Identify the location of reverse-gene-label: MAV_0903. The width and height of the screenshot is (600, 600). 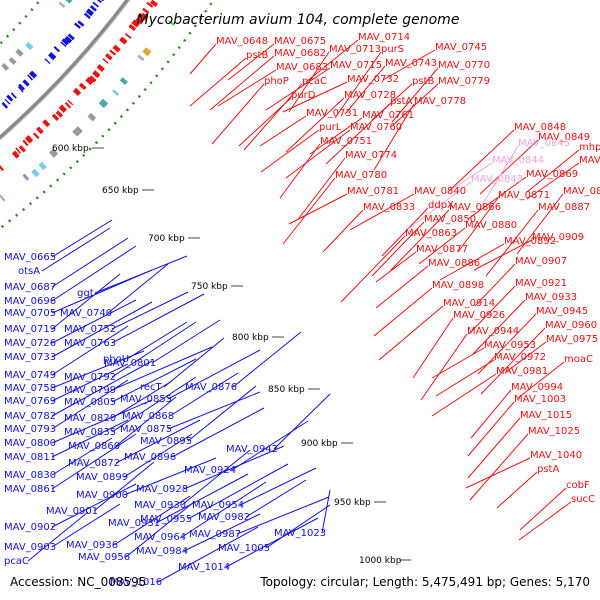
(30, 547).